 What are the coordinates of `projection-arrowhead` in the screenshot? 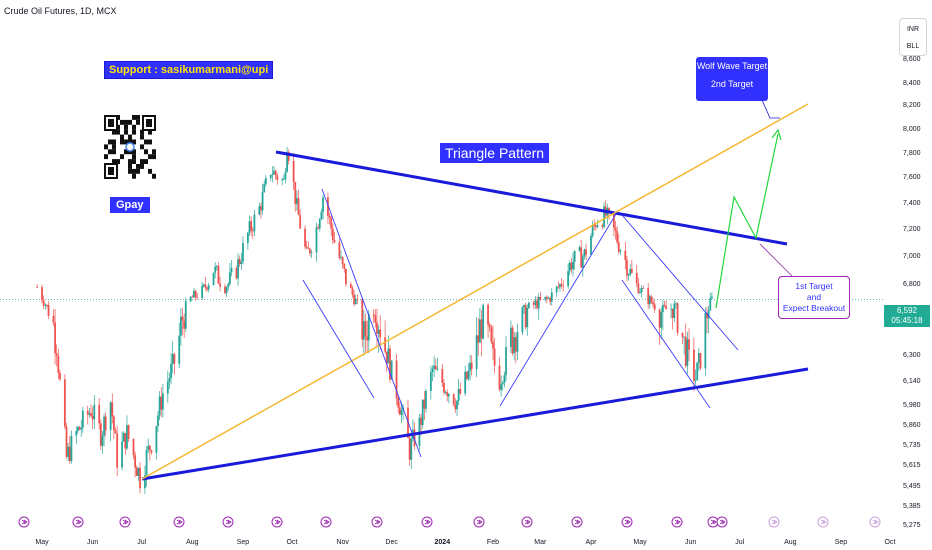 It's located at (776, 134).